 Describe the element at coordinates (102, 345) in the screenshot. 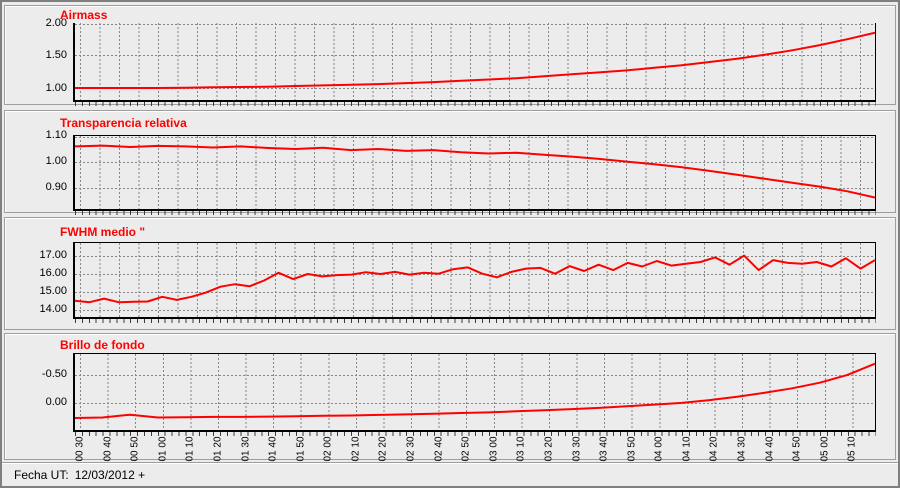

I see `chart-title: Brillo de fondo` at that location.